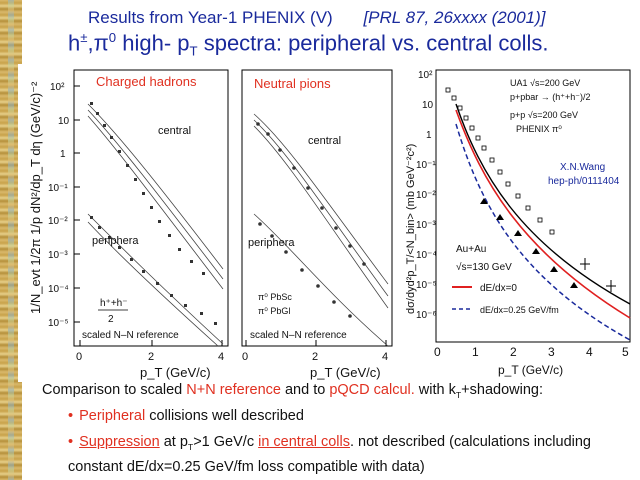 The height and width of the screenshot is (480, 640). What do you see at coordinates (193, 51) in the screenshot?
I see `subtitle-T: T` at bounding box center [193, 51].